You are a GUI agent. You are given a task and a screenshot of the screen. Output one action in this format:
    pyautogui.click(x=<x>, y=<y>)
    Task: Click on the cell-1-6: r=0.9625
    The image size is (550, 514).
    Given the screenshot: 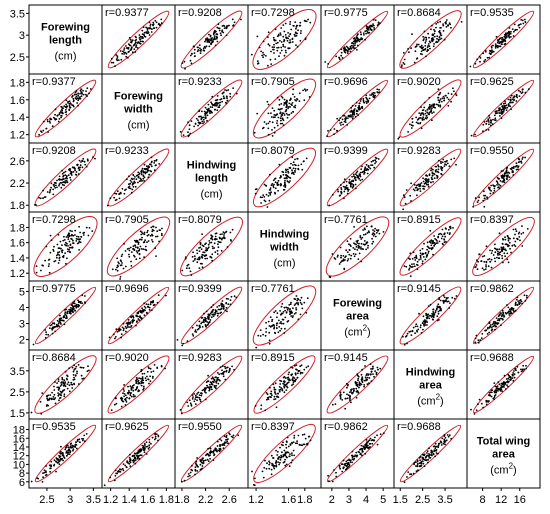 What is the action you would take?
    pyautogui.click(x=503, y=108)
    